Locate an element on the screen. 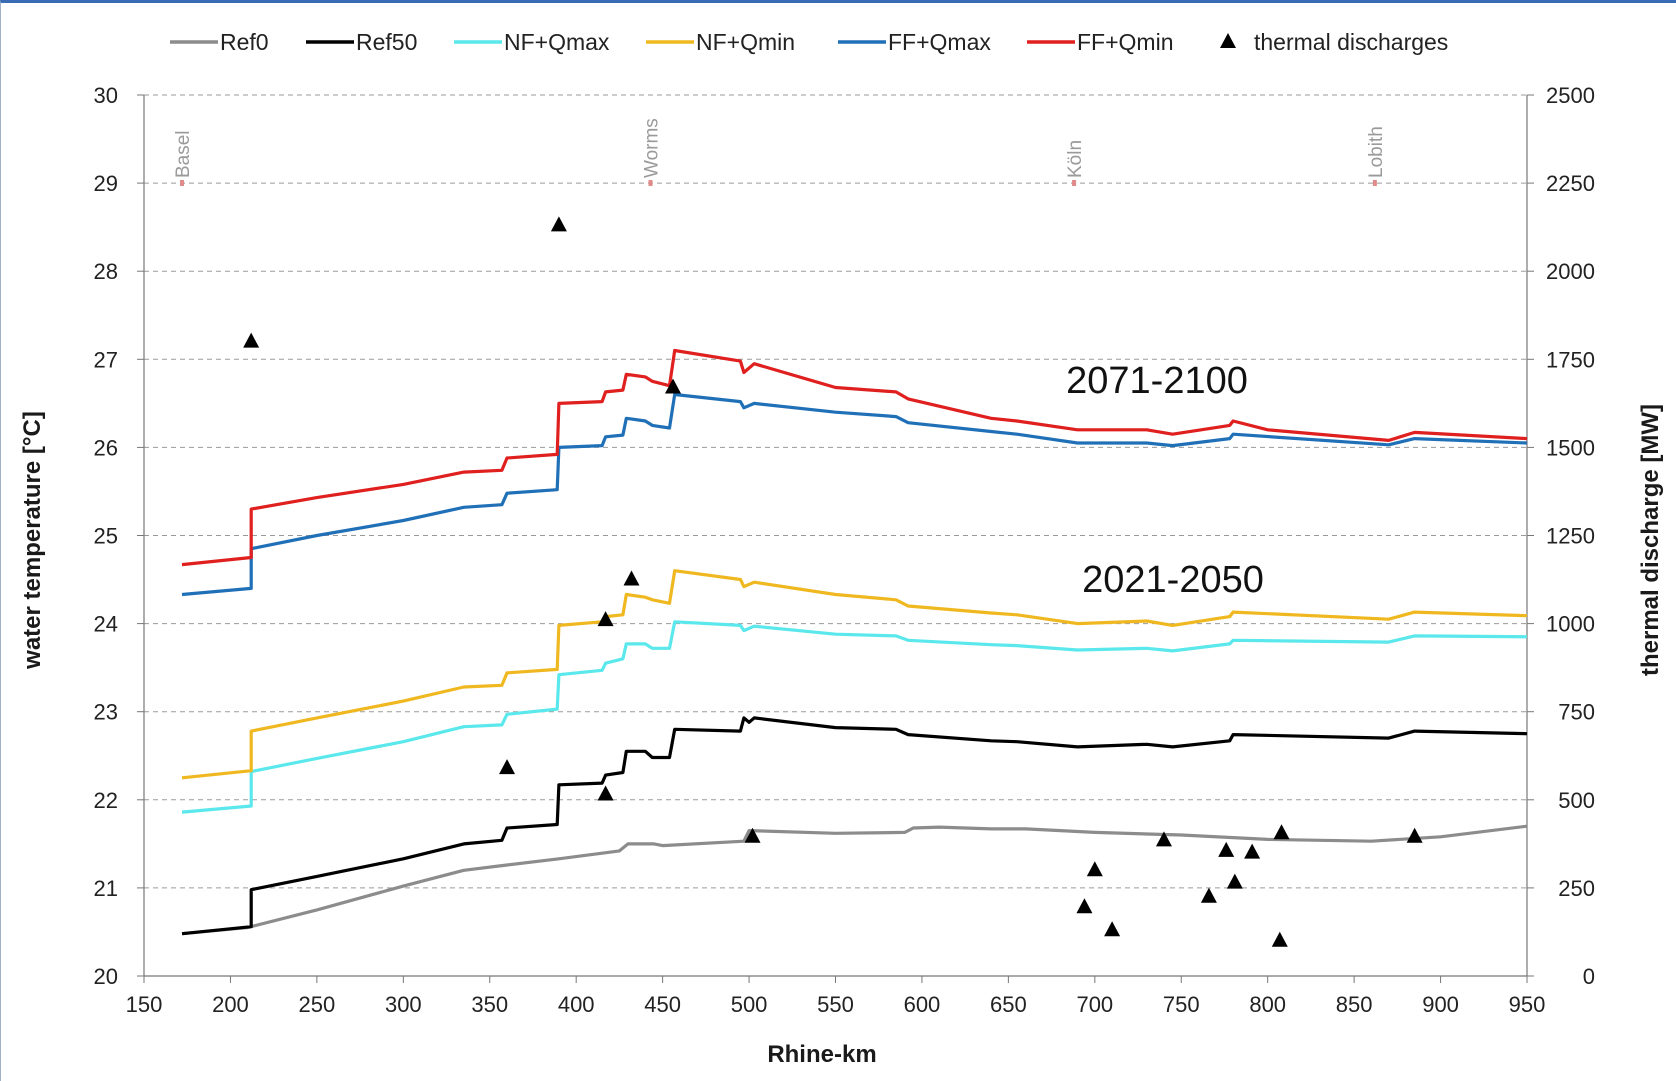  y-tick-label: 25 is located at coordinates (106, 536).